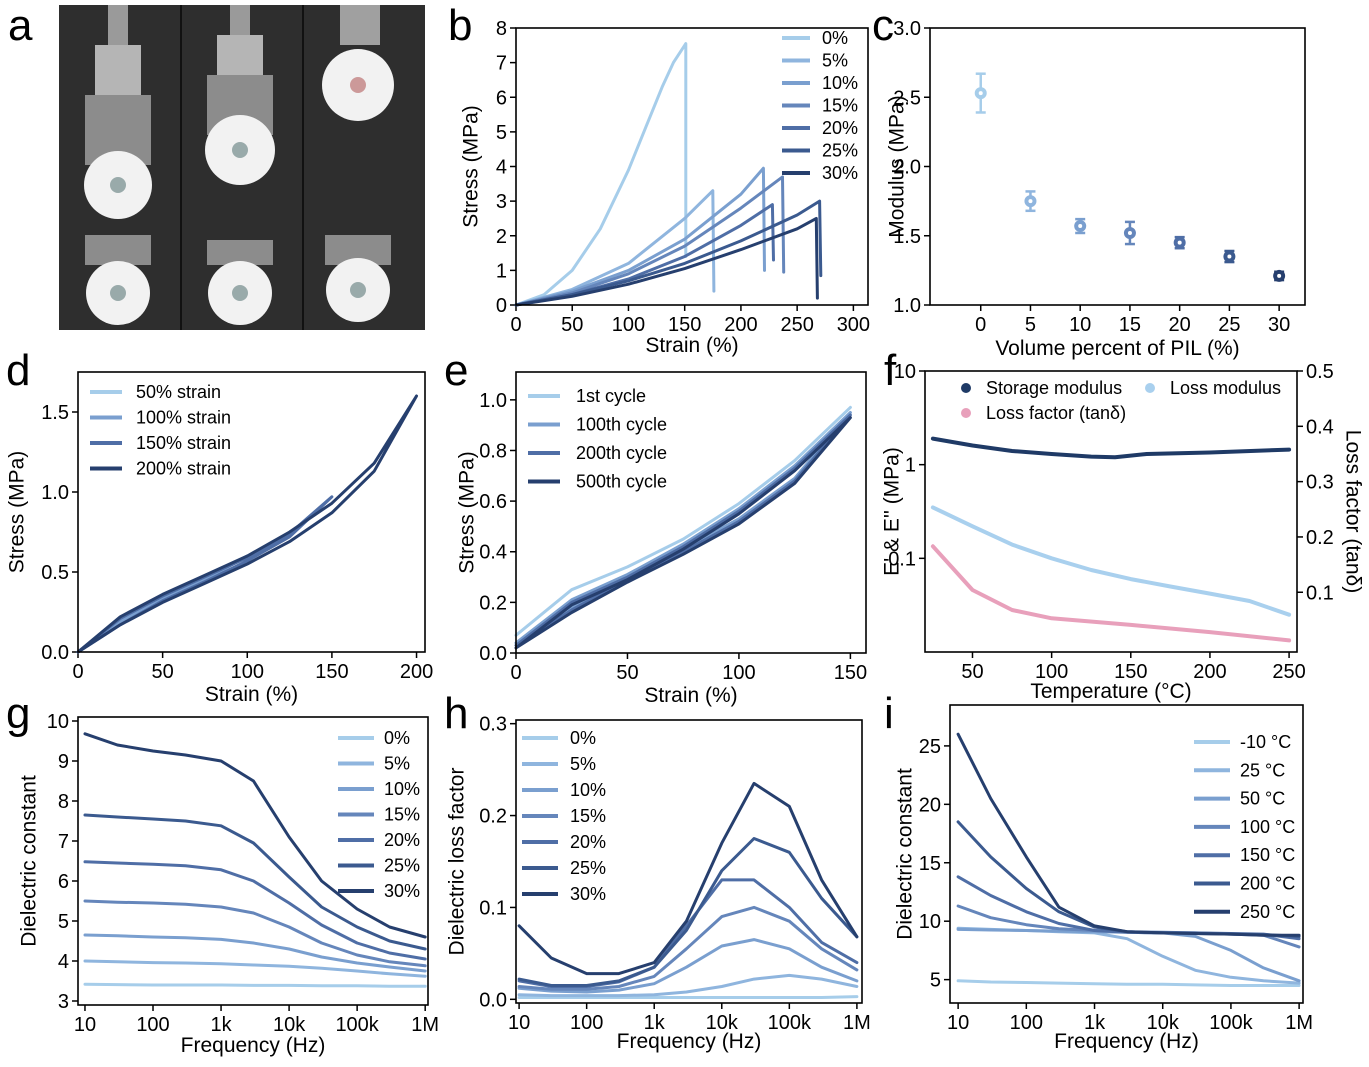  Describe the element at coordinates (501, 237) in the screenshot. I see `y-tick-label: 2` at that location.